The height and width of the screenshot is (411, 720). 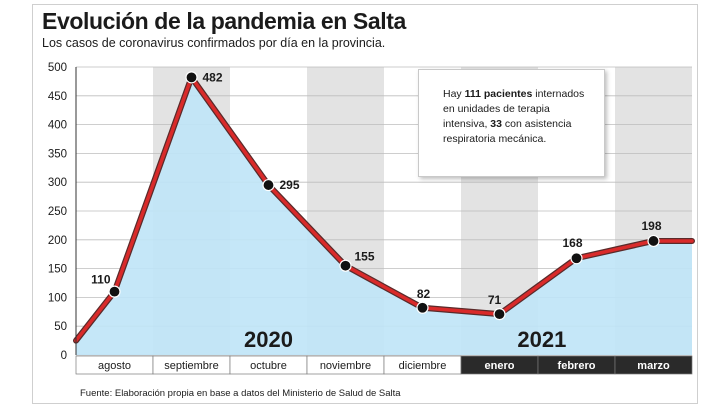 What do you see at coordinates (57, 212) in the screenshot?
I see `y-tick-label: 250` at bounding box center [57, 212].